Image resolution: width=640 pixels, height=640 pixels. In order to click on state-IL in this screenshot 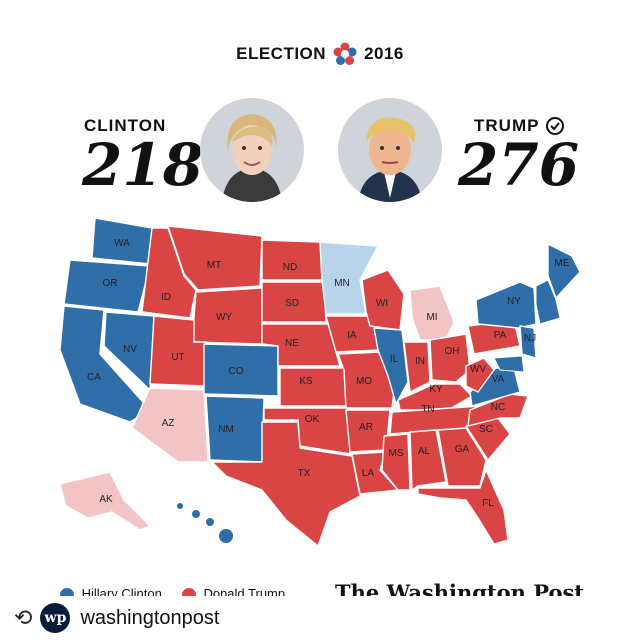, I will do `click(391, 366)`.